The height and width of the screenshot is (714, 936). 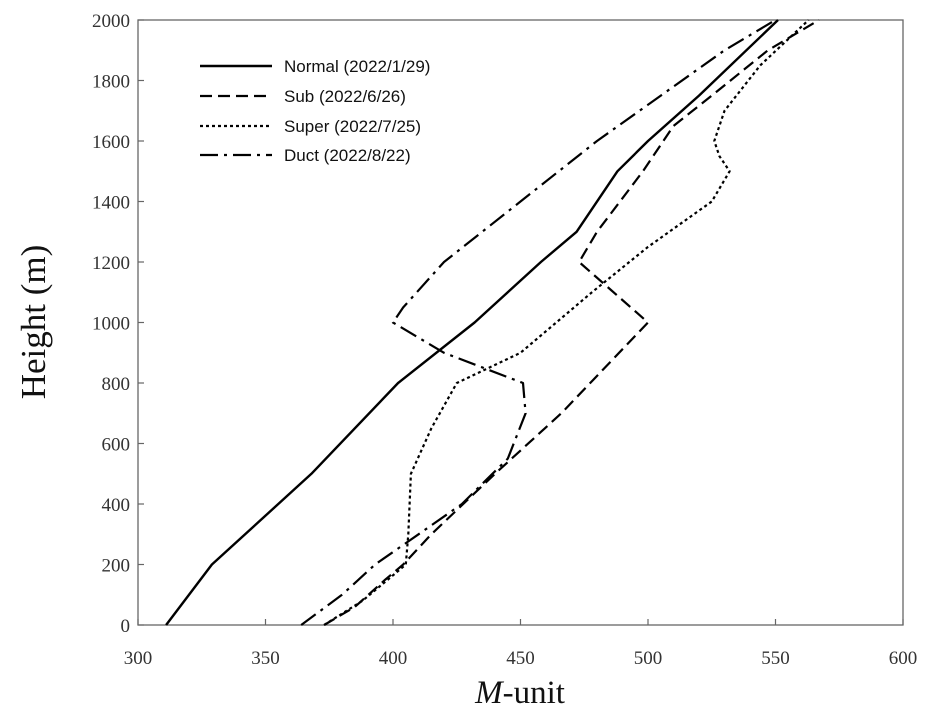 I want to click on x-tick-label: 550, so click(x=775, y=658).